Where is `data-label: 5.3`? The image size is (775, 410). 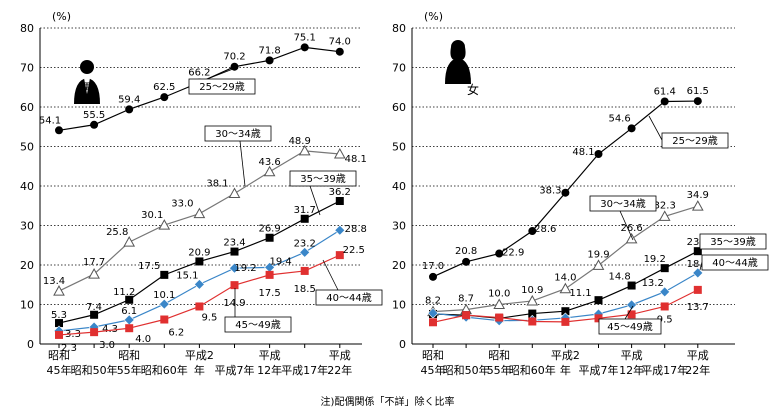
data-label: 5.3 is located at coordinates (59, 315).